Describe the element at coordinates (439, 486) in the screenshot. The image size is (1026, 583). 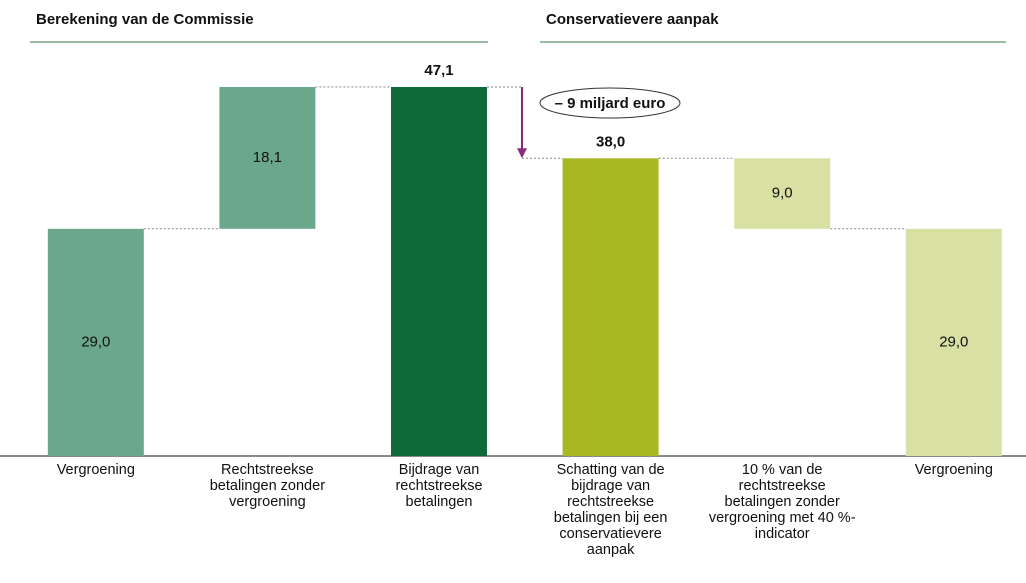
I see `category-label: Bijdrage van rechtstreekse betalingen` at that location.